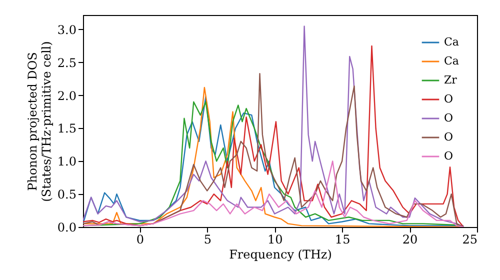 This screenshot has width=500, height=280. What do you see at coordinates (66, 161) in the screenshot?
I see `y-tick-label: 1.0` at bounding box center [66, 161].